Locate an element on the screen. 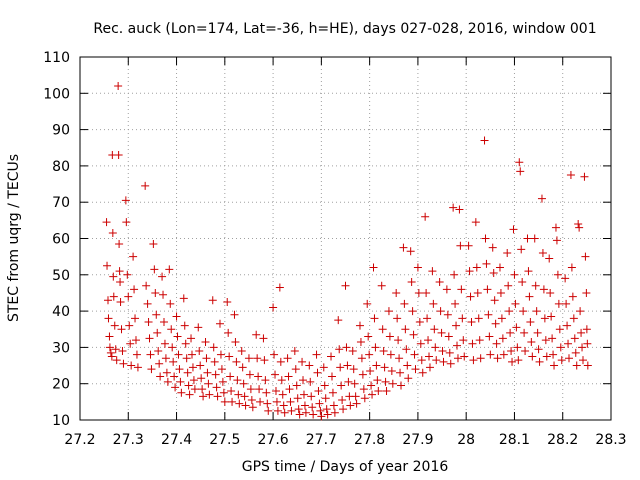 This screenshot has width=640, height=480. x-tick-label: 28.2 is located at coordinates (562, 440).